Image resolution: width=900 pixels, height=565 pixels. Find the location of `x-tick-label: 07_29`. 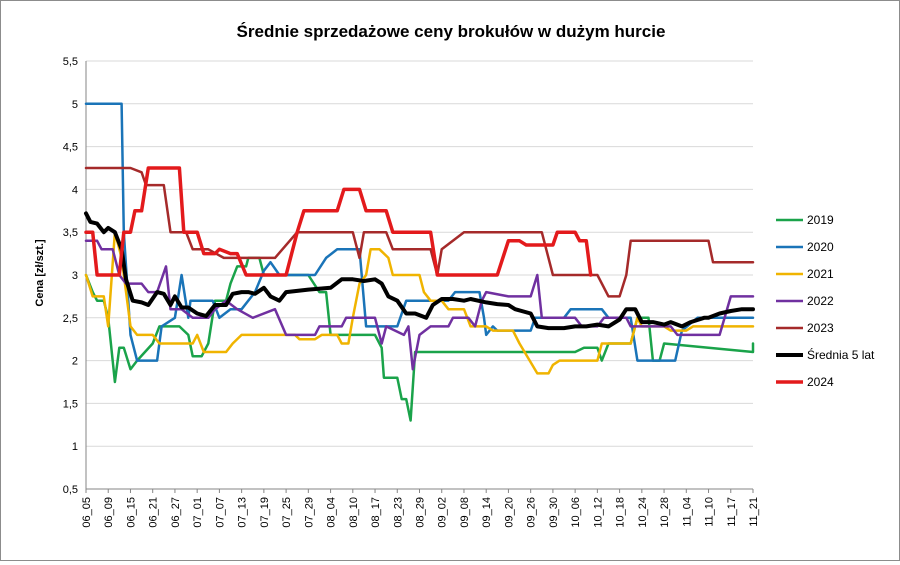

x-tick-label: 07_29 is located at coordinates (309, 512).